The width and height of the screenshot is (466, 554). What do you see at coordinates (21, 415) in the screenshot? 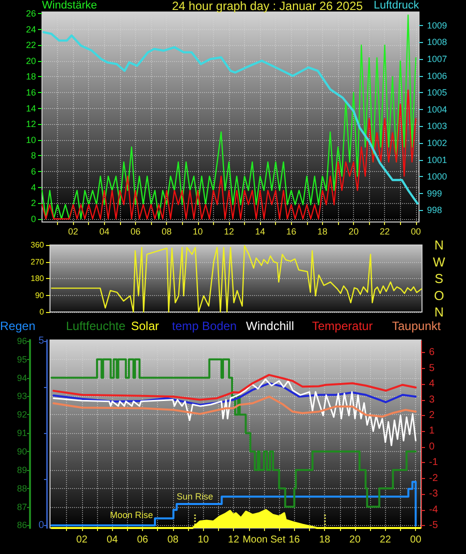
I see `y-tick-label: 92` at bounding box center [21, 415].